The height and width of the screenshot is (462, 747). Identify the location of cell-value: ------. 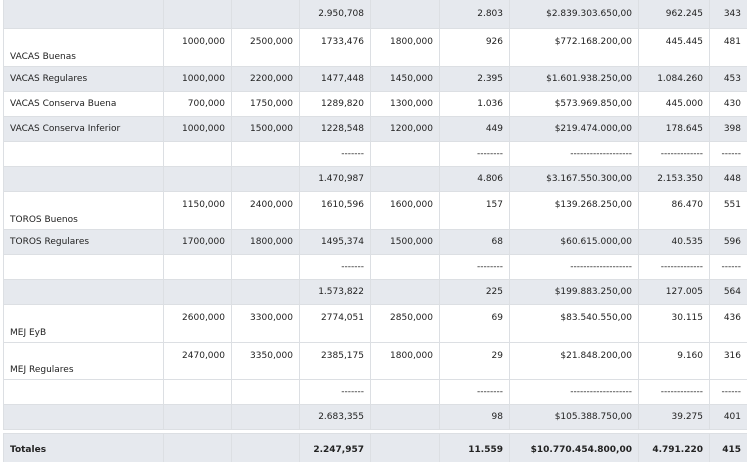
(728, 267).